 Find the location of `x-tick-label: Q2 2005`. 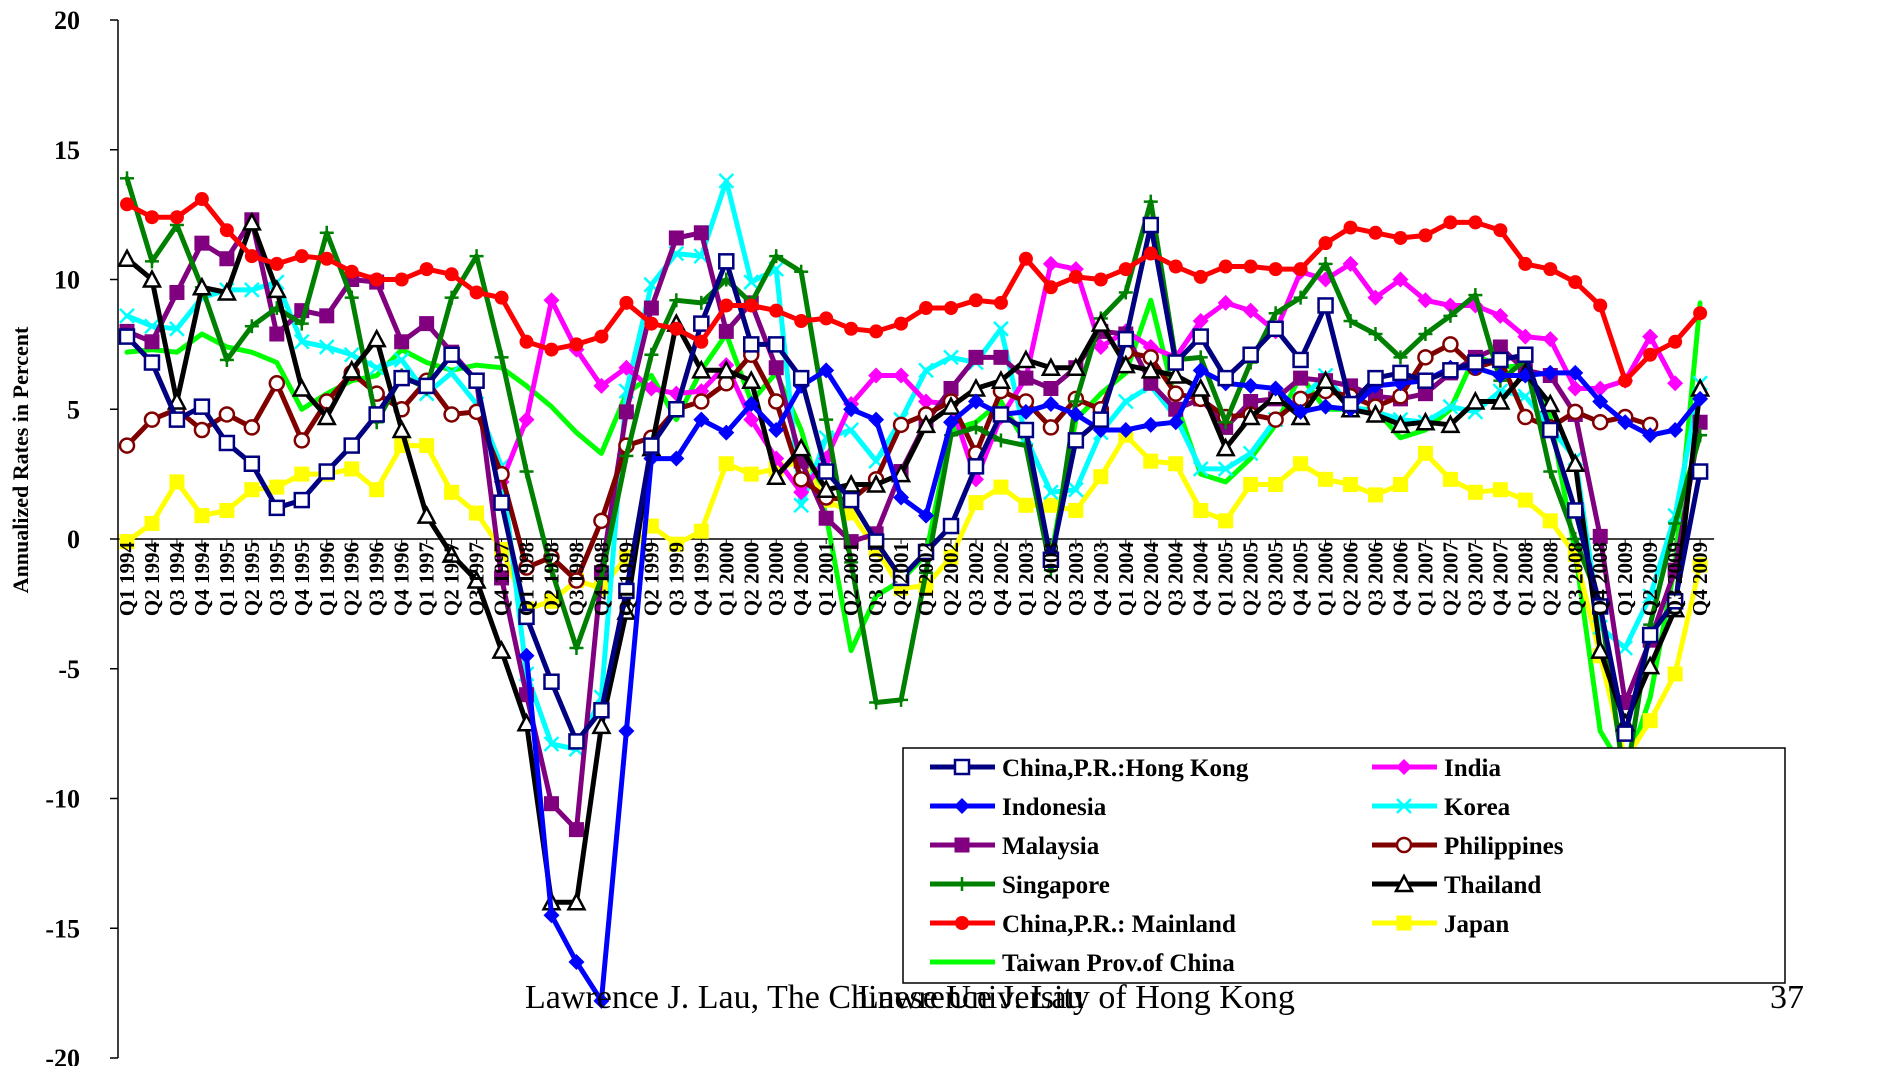

x-tick-label: Q2 2005 is located at coordinates (1251, 579).